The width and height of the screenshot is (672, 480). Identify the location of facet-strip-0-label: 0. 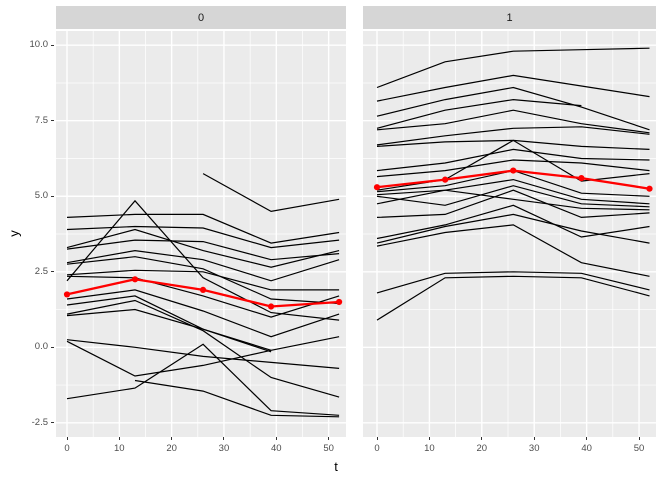
(201, 17).